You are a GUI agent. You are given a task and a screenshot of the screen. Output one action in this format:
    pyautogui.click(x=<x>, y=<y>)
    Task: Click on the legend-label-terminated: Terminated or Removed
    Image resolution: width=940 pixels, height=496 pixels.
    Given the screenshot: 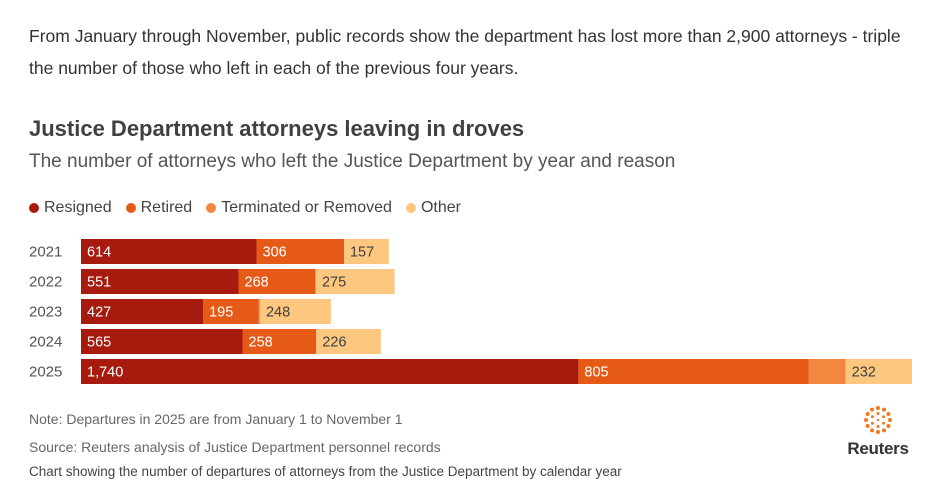 What is the action you would take?
    pyautogui.click(x=306, y=207)
    